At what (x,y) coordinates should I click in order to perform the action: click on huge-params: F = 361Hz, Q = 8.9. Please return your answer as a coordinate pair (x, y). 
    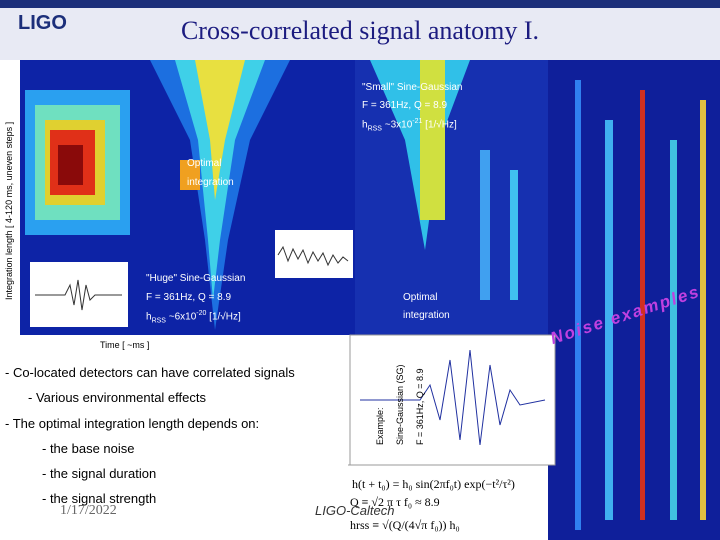
    Looking at the image, I should click on (189, 297).